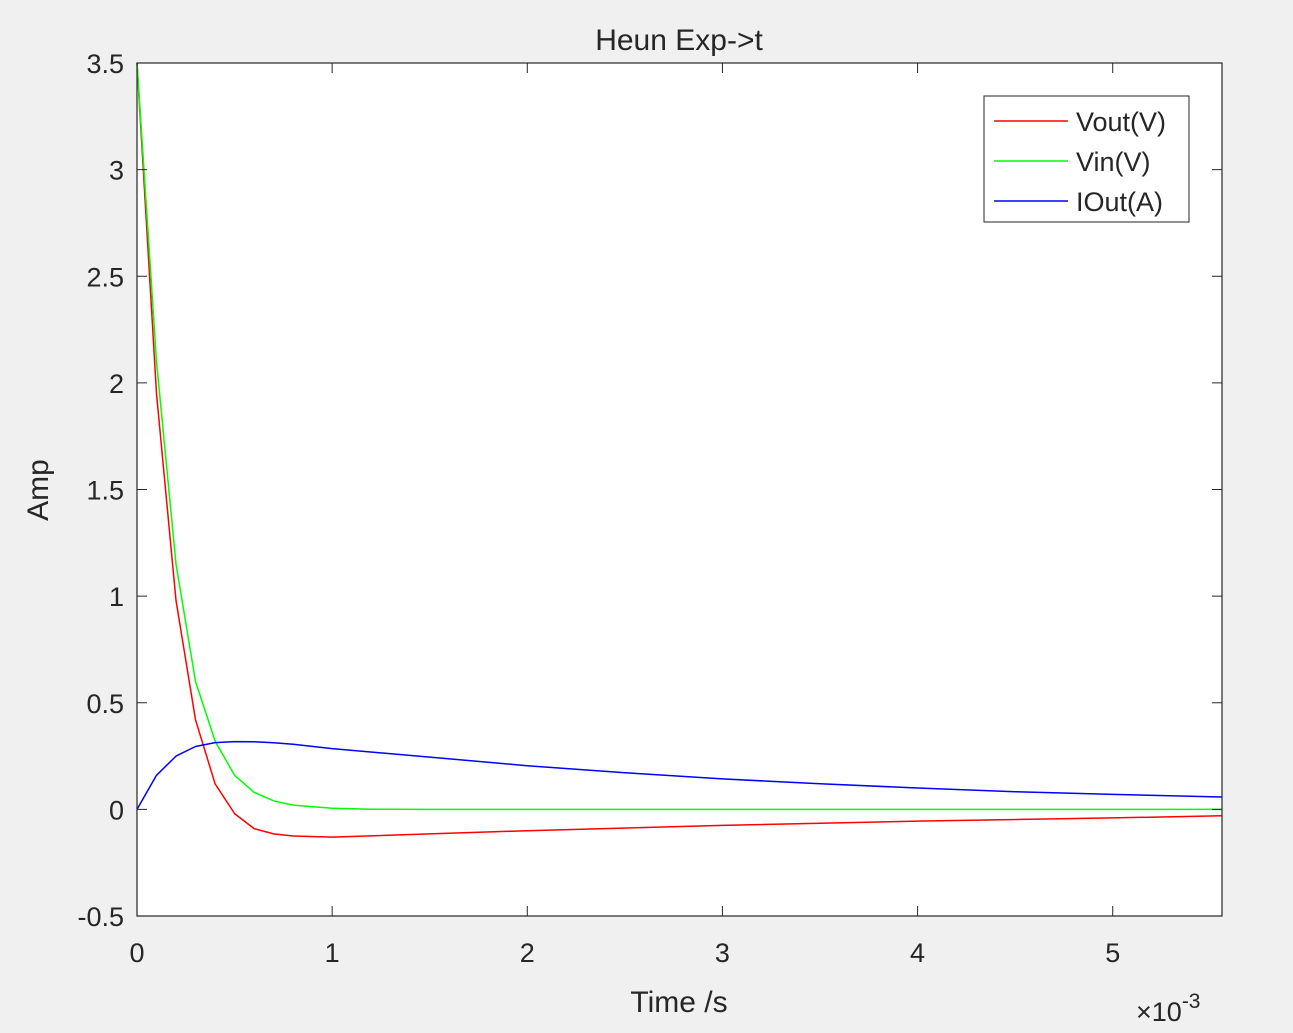  Describe the element at coordinates (722, 953) in the screenshot. I see `x-tick-label: 3` at that location.